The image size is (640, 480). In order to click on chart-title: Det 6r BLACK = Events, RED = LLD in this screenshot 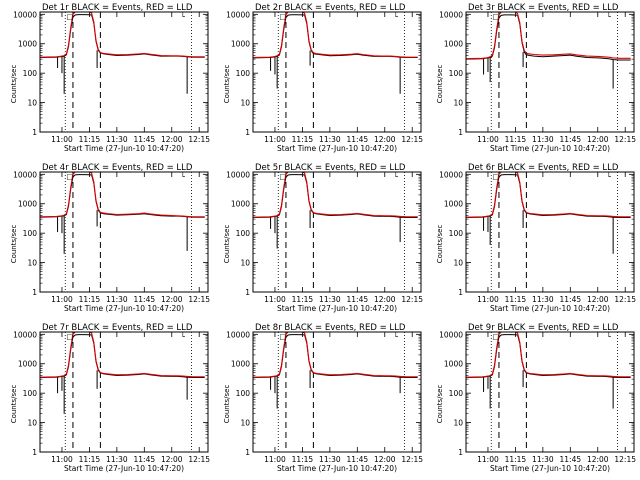, I will do `click(543, 168)`.